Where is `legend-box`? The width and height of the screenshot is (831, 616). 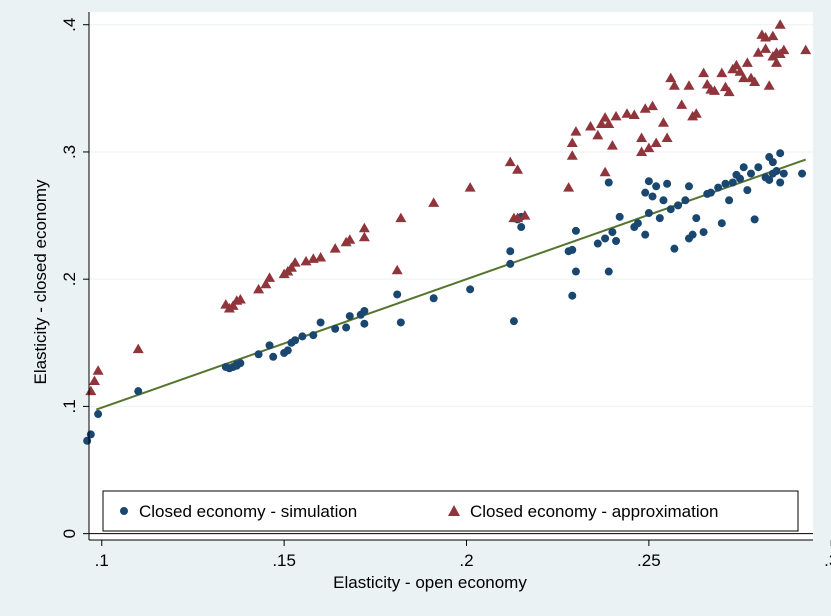
legend-box is located at coordinates (450, 511).